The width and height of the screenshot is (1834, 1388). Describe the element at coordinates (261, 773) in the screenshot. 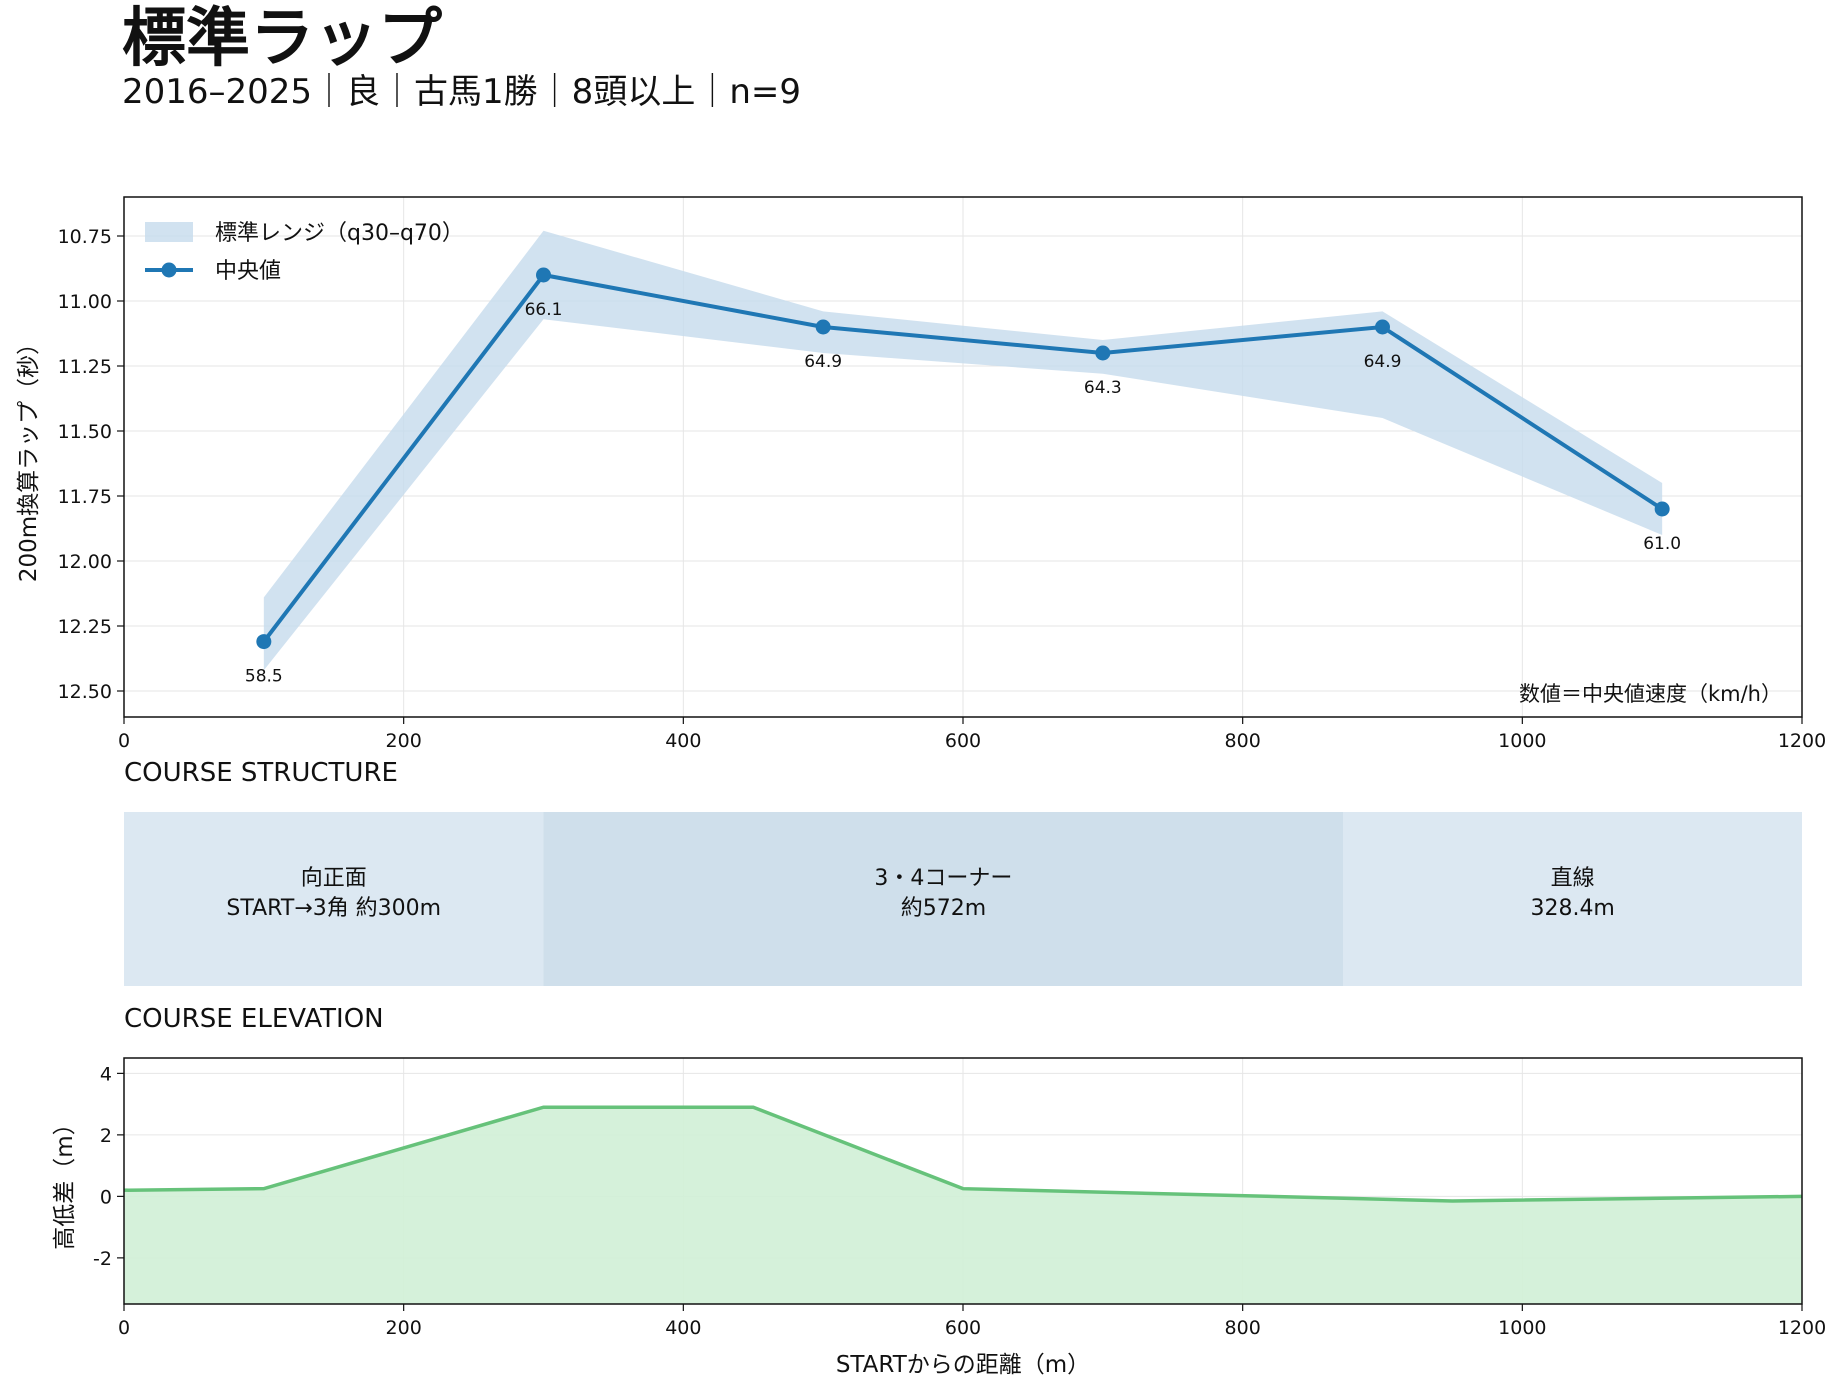

I see `course-structure-label: COURSE STRUCTURE` at that location.